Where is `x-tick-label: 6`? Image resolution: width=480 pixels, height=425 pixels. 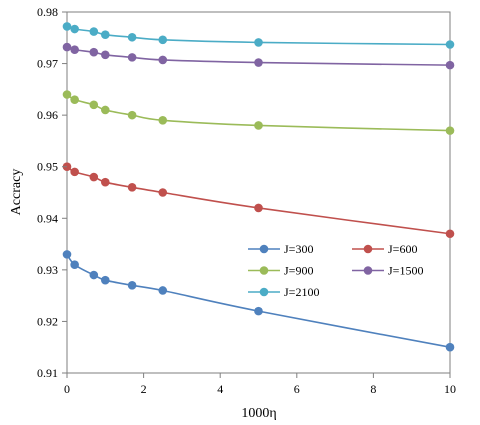
x-tick-label: 6 is located at coordinates (297, 389).